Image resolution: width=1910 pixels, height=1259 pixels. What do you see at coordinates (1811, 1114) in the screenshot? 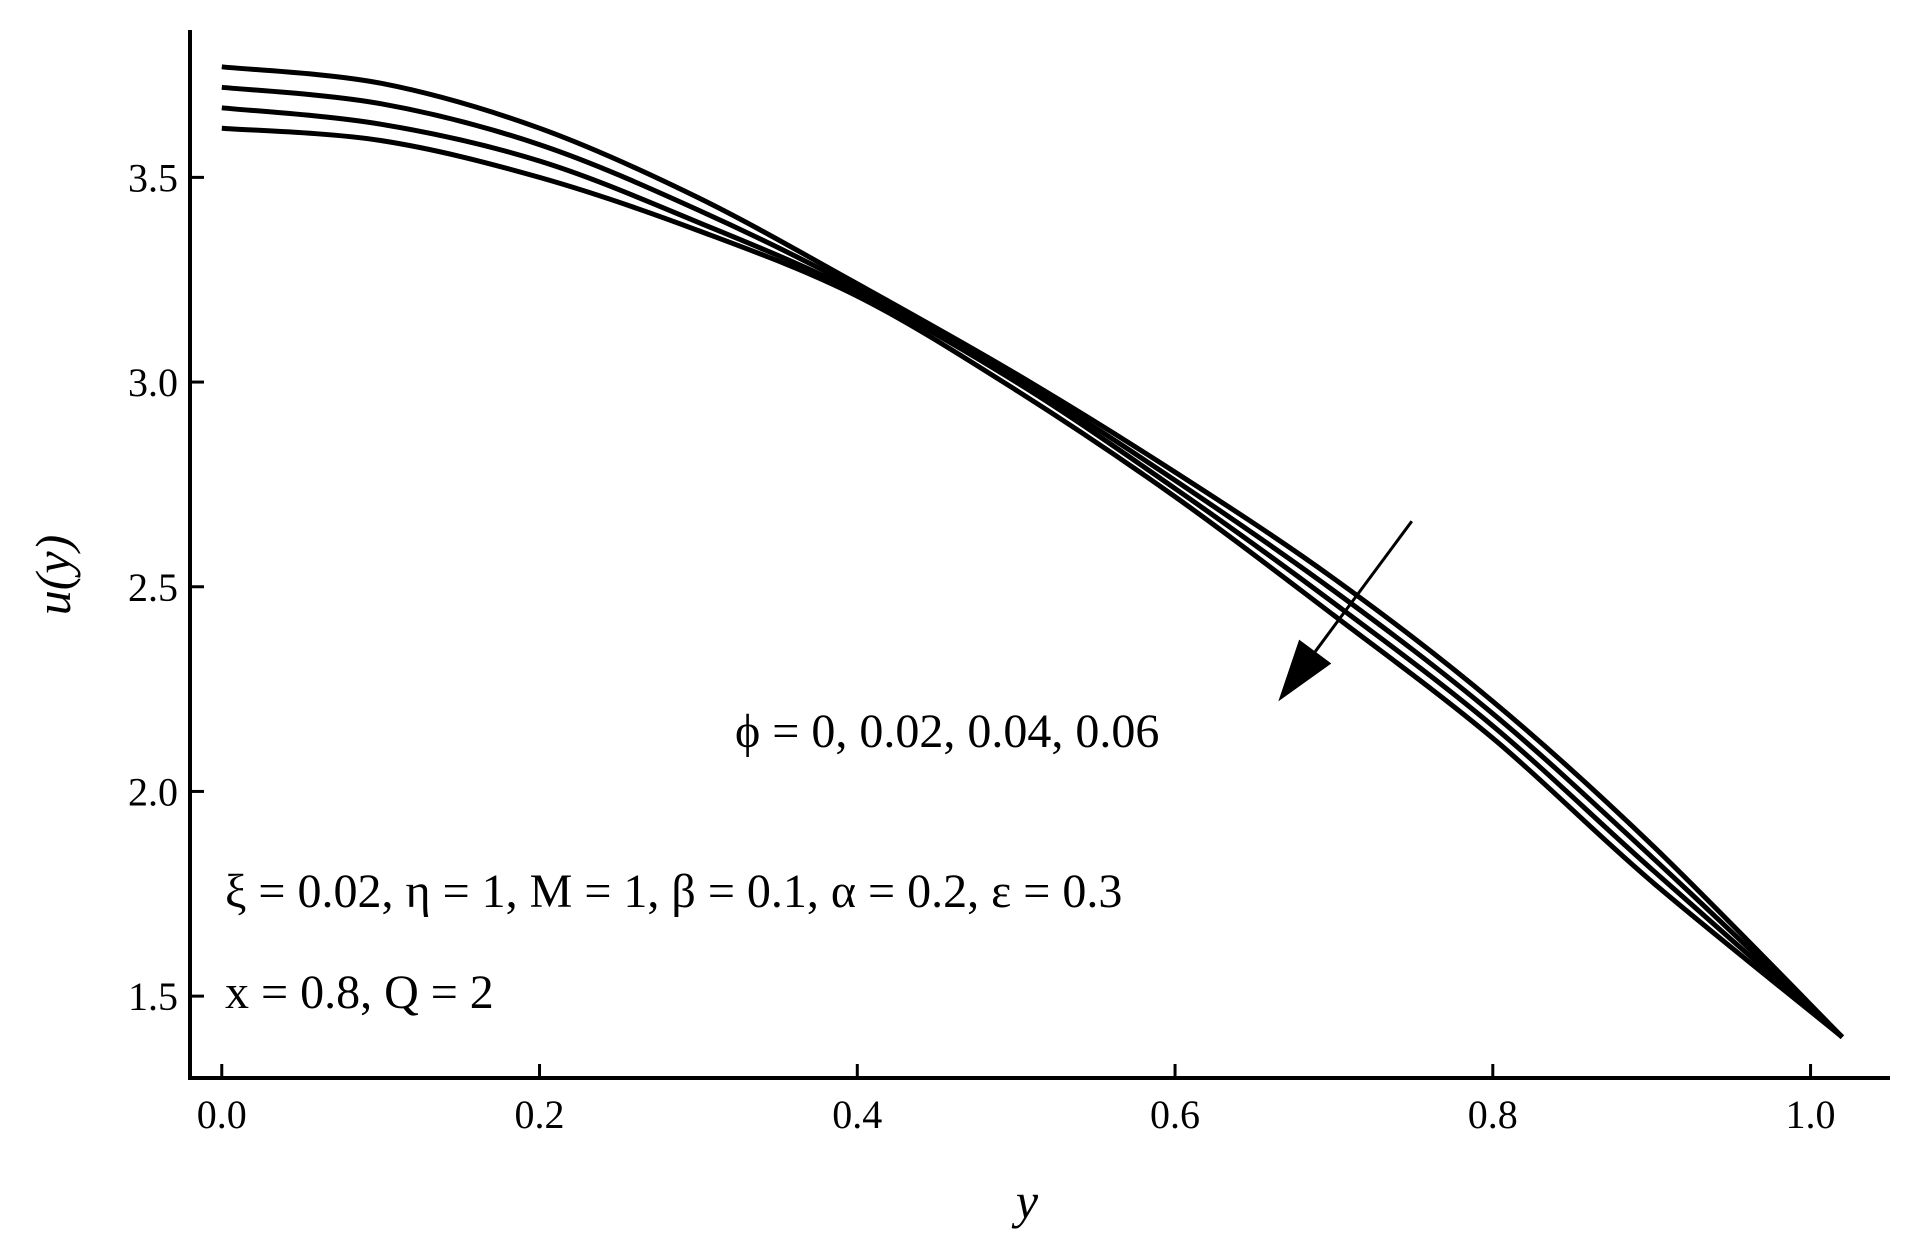
I see `x-tick-label: 1.0` at bounding box center [1811, 1114].